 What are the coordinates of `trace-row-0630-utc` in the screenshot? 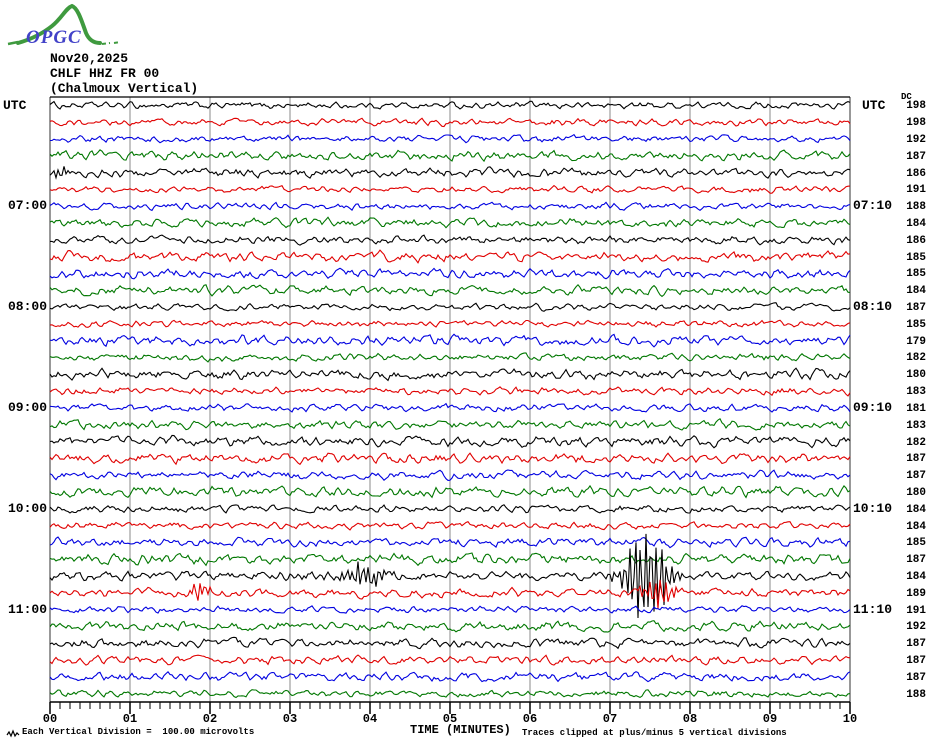 It's located at (450, 156).